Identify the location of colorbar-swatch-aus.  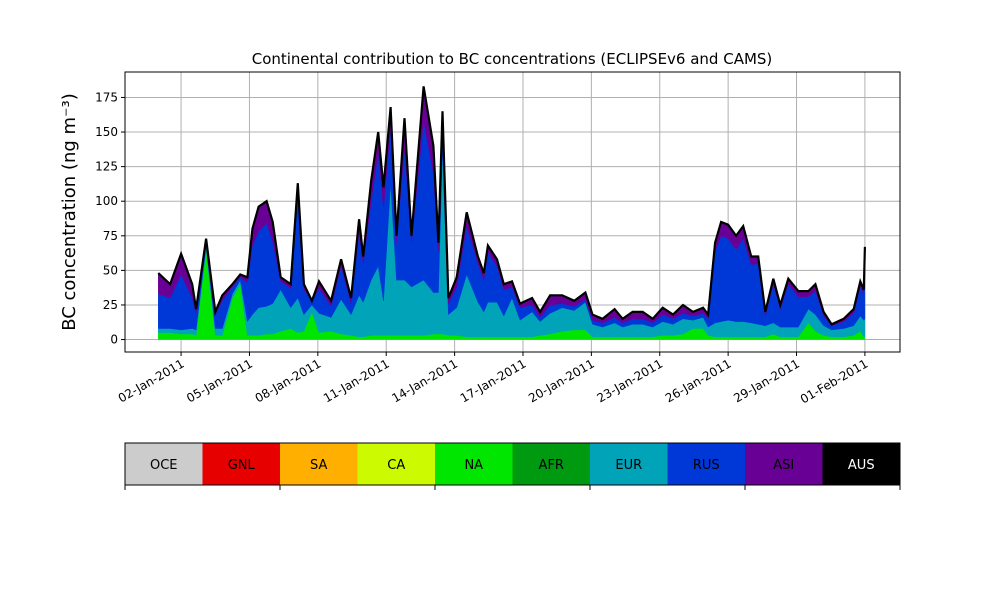
(861, 464).